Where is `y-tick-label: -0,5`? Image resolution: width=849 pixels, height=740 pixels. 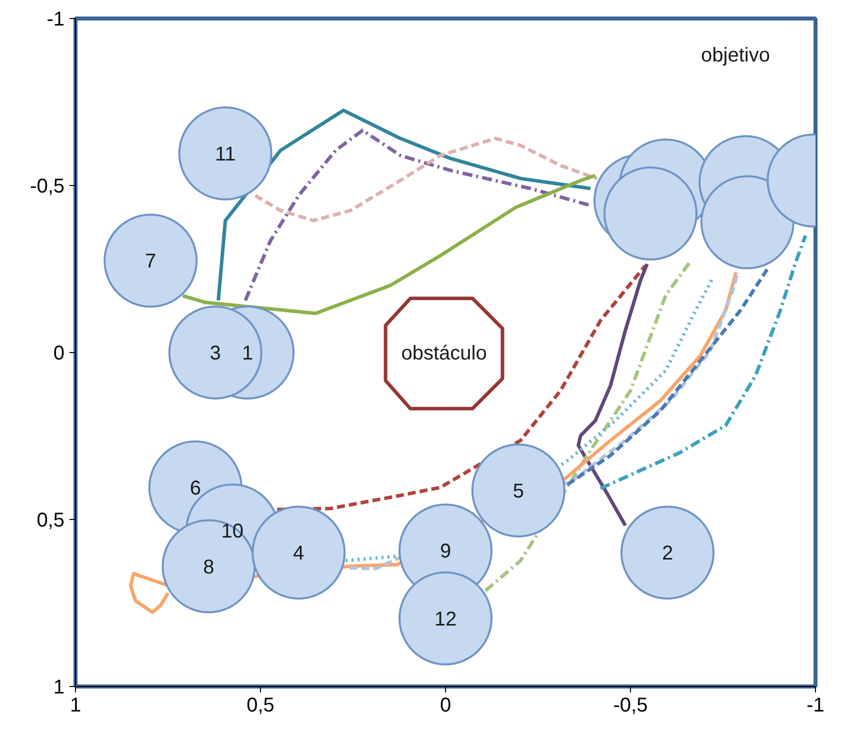
y-tick-label: -0,5 is located at coordinates (47, 187).